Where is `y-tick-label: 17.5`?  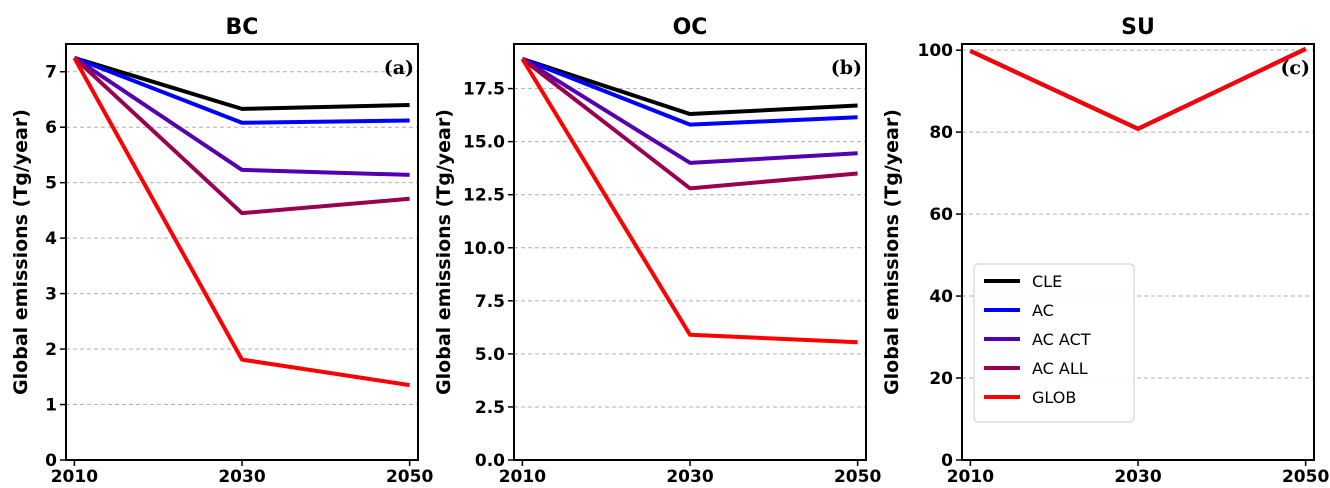
y-tick-label: 17.5 is located at coordinates (484, 90).